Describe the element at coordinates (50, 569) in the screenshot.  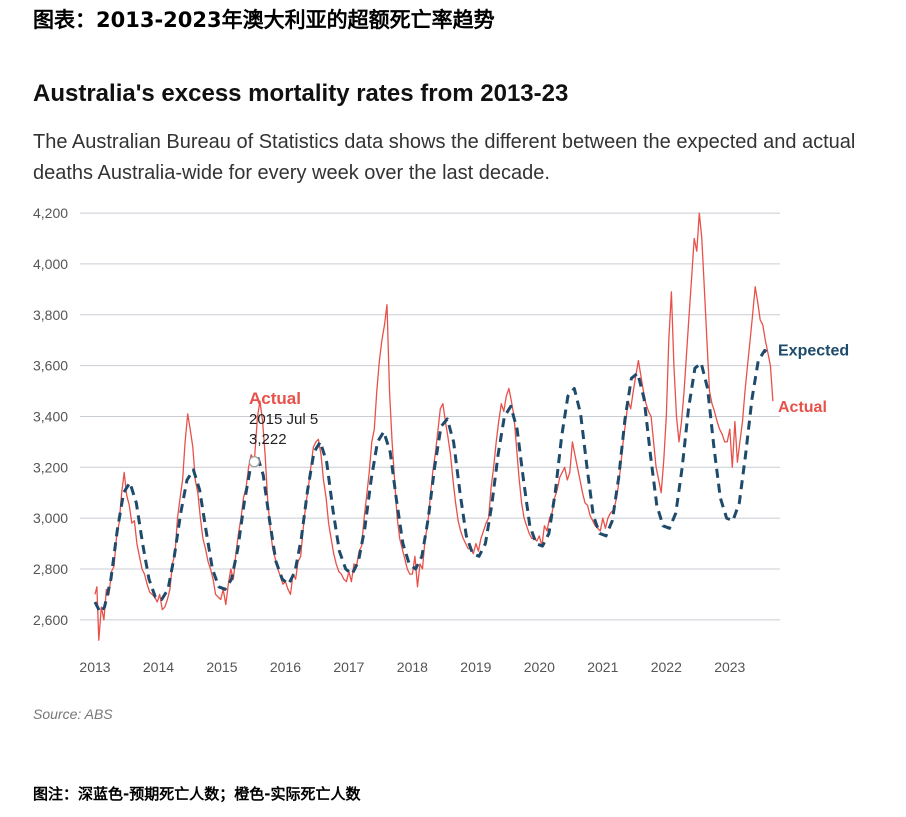
I see `y-tick-label: 2,800` at that location.